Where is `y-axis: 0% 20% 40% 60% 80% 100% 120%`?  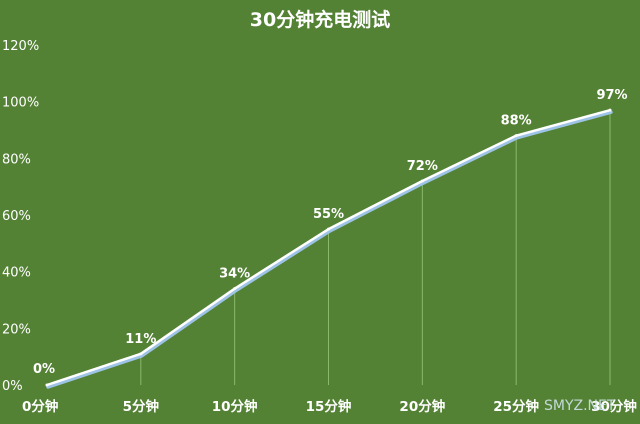
y-axis: 0% 20% 40% 60% 80% 100% 120% is located at coordinates (20, 216).